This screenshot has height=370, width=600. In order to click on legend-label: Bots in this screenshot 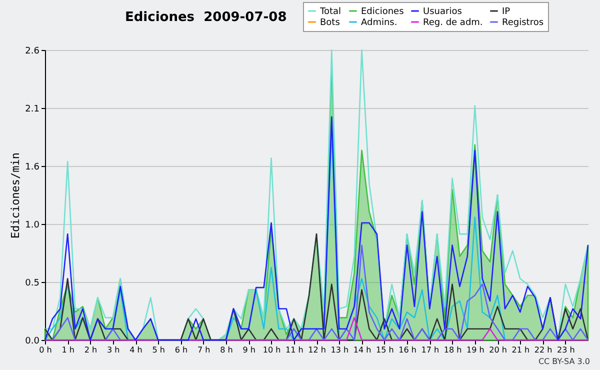, I will do `click(330, 23)`.